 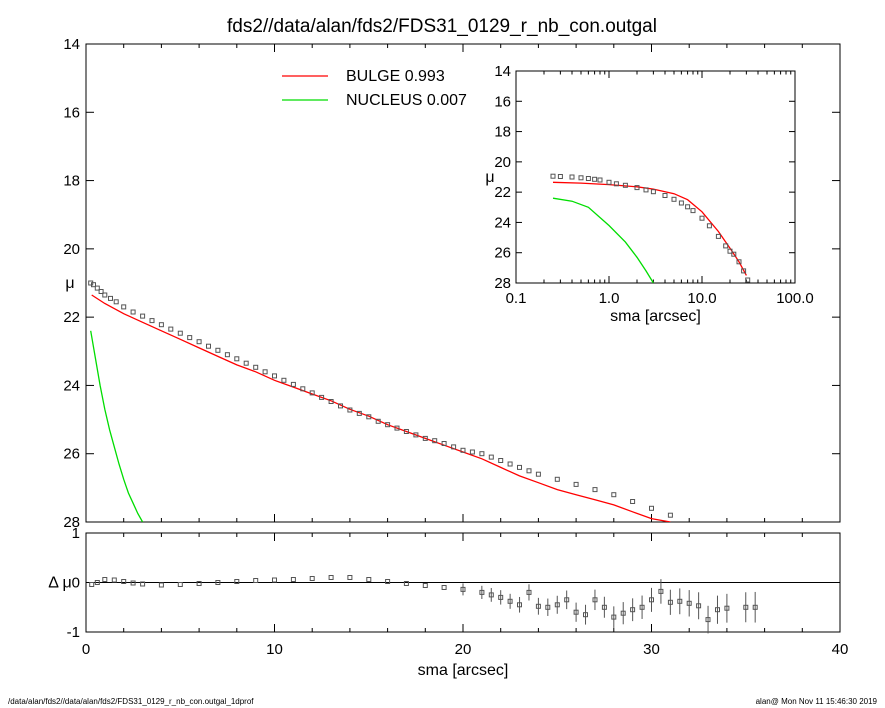 I want to click on main-ytick-label: 16, so click(x=71, y=112).